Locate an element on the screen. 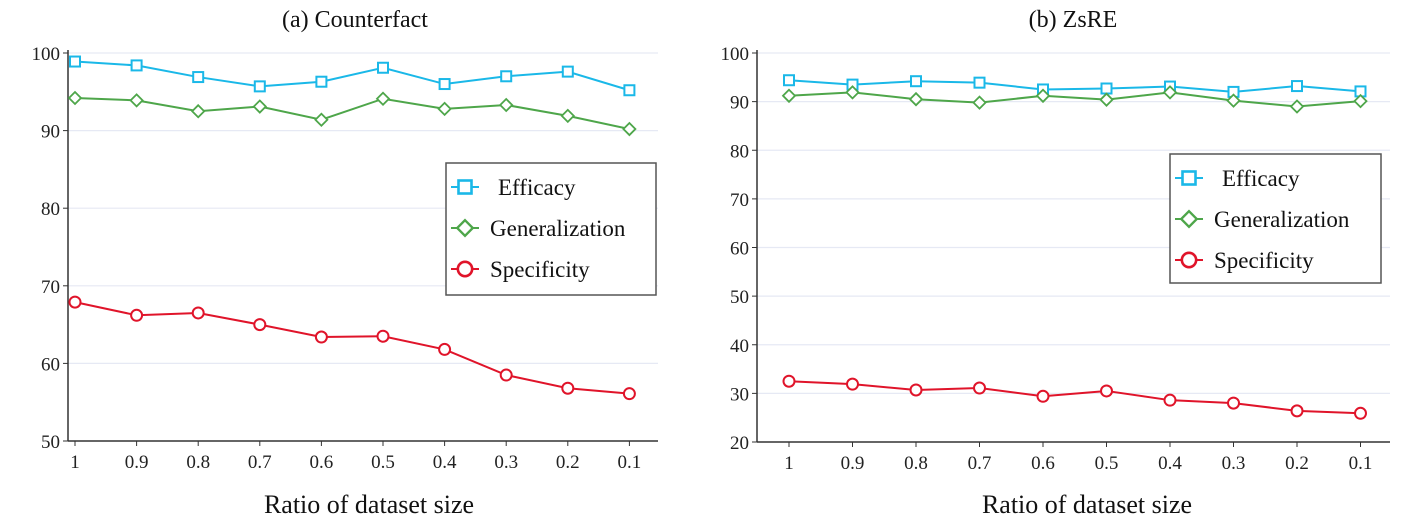  chart-title: (b) ZsRE is located at coordinates (1073, 20).